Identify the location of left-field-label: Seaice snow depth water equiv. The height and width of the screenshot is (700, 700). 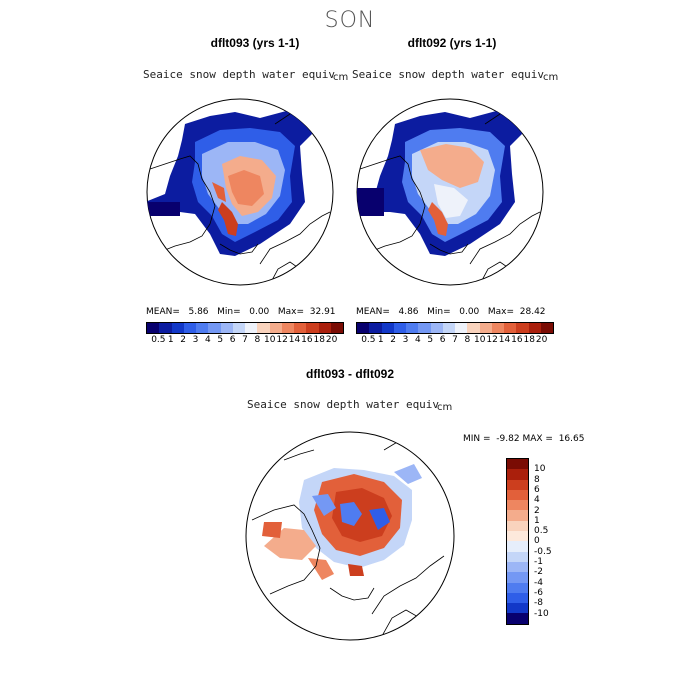
(239, 74).